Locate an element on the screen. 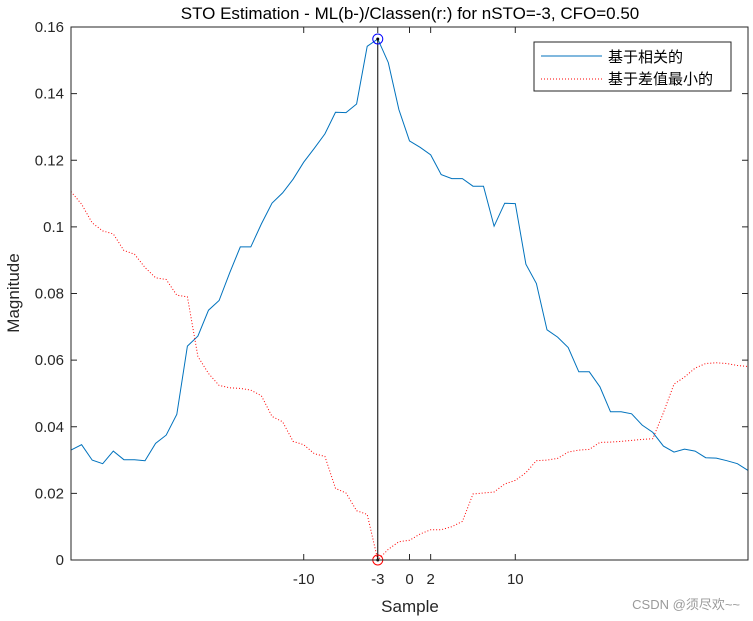  legend: 基于相关的 基于差值最小的 is located at coordinates (632, 66).